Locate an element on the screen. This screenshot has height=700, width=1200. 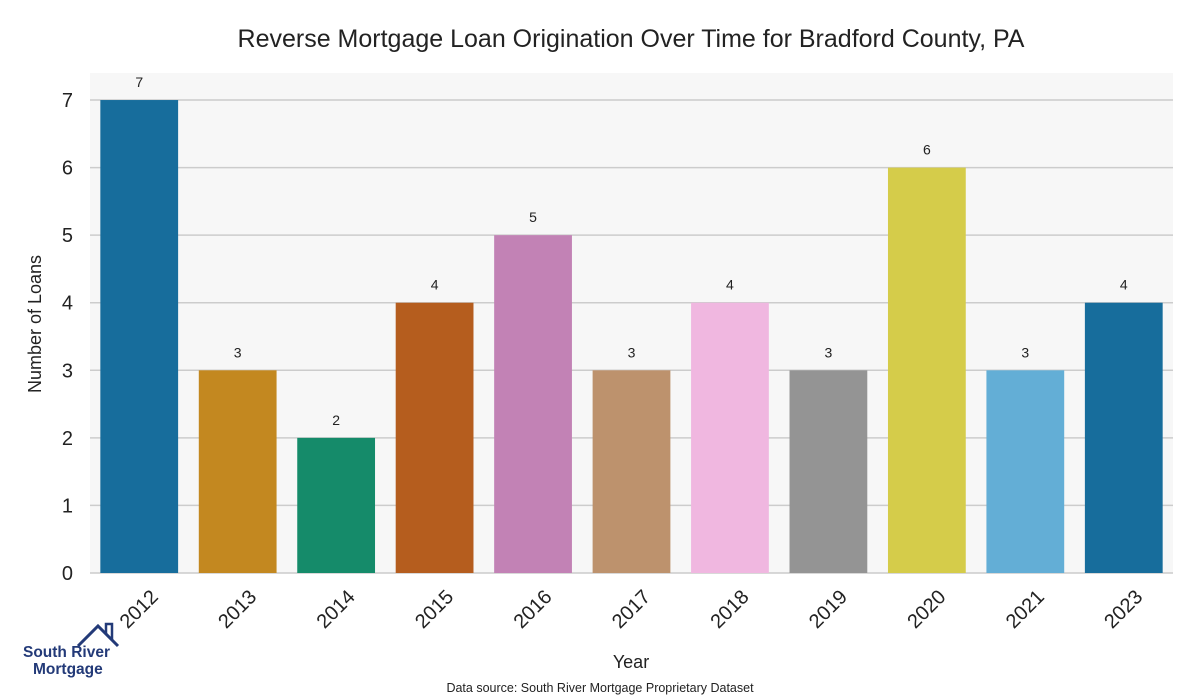
data-label-2013: 3 is located at coordinates (238, 352).